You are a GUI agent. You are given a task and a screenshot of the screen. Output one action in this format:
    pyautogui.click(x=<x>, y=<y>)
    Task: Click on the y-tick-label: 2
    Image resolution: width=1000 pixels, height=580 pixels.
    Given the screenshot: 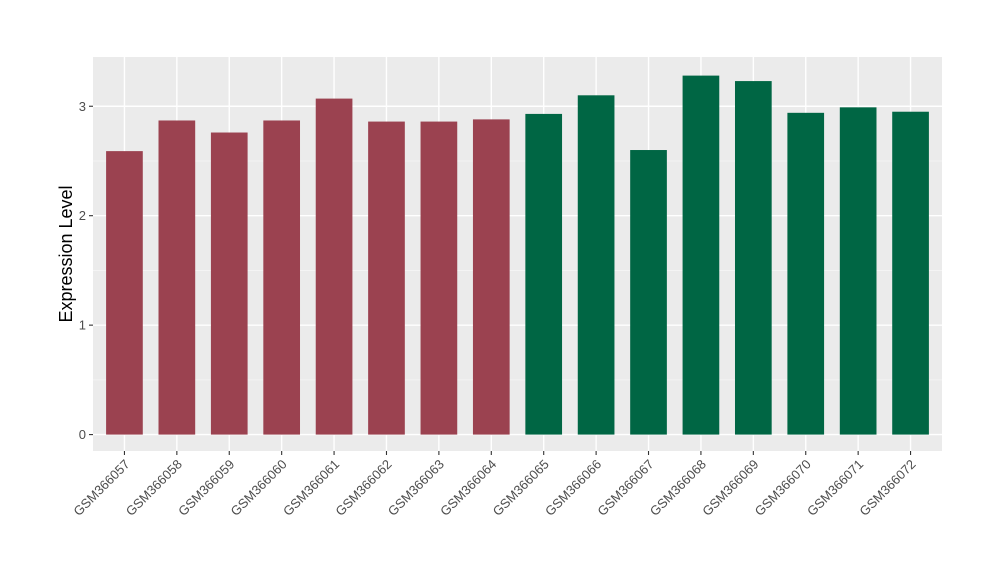 What is the action you would take?
    pyautogui.click(x=82, y=215)
    